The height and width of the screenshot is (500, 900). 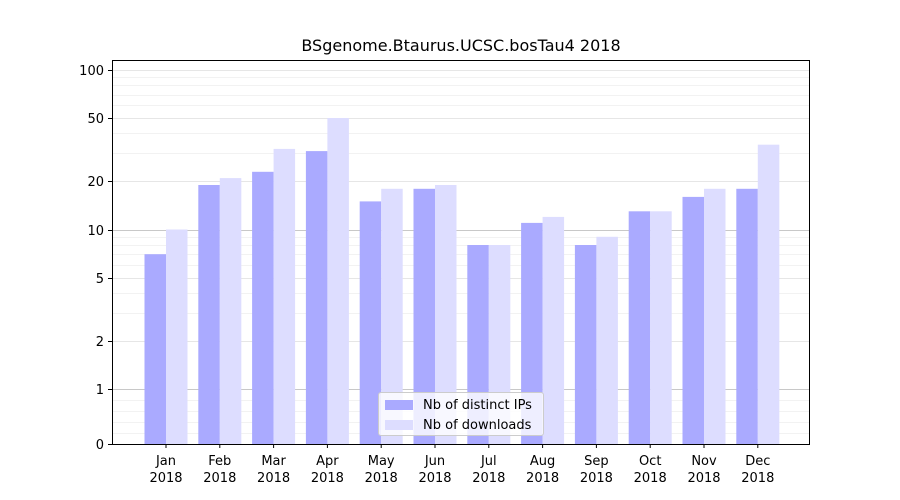 I want to click on legend-label-downloads: Nb of downloads, so click(x=477, y=425).